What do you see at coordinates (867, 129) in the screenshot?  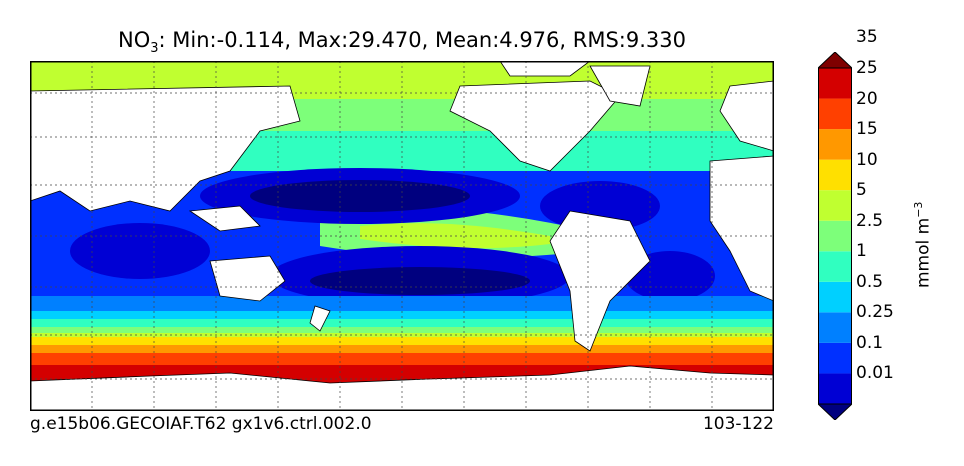 I see `colorbar-tick-label: 15` at bounding box center [867, 129].